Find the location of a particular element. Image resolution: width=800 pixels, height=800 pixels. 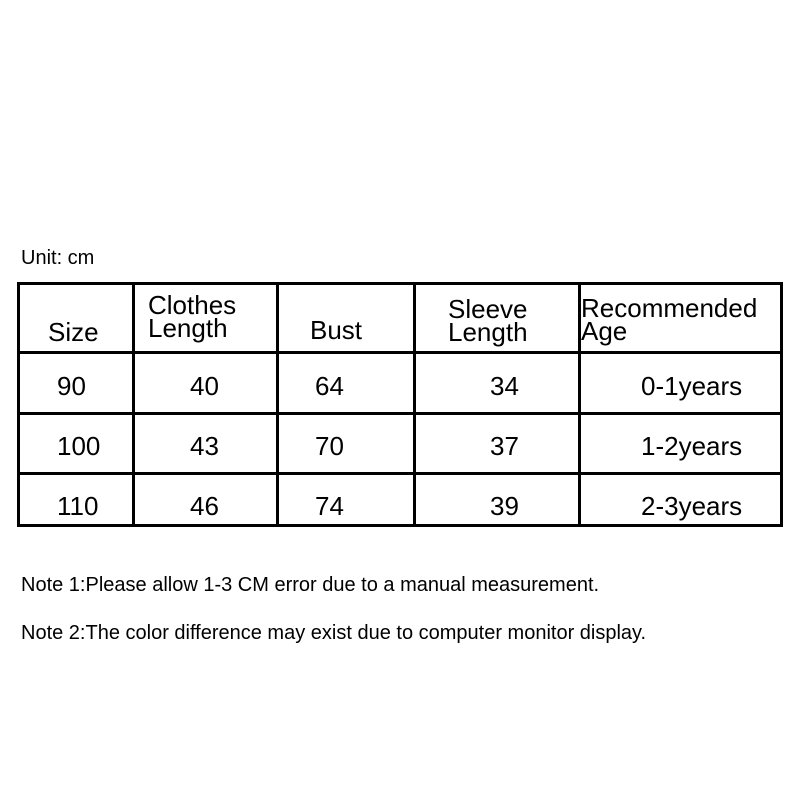

cell-recommended-age: 0-1years is located at coordinates (692, 386).